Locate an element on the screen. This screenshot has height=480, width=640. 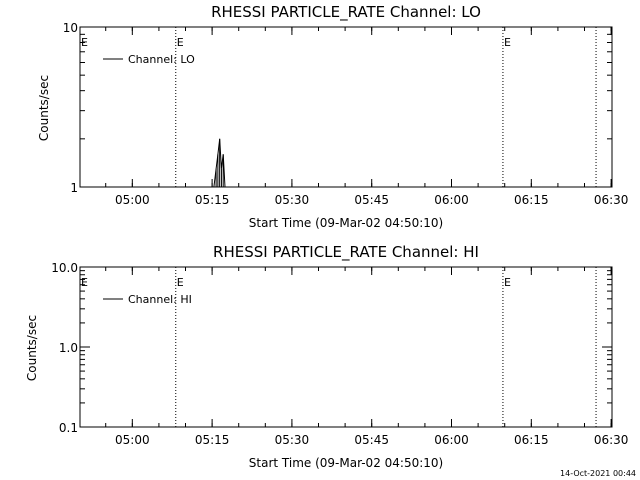
hi-y-tick-label: 10.0 is located at coordinates (64, 268).